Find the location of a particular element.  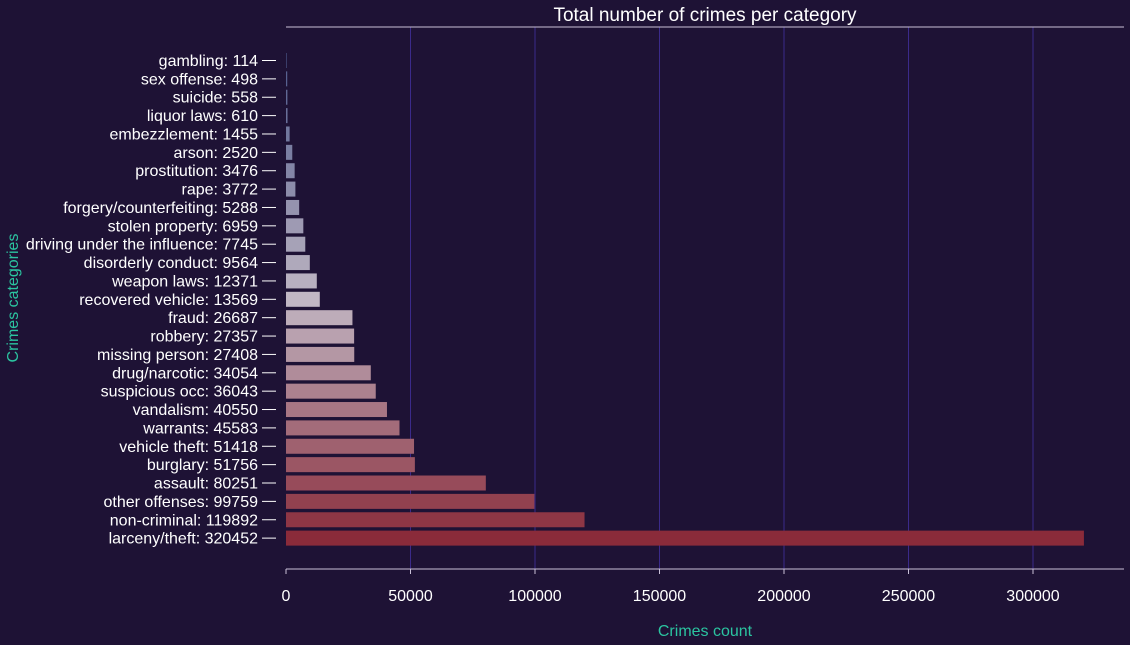

x-tick-label: 100000 is located at coordinates (534, 596).